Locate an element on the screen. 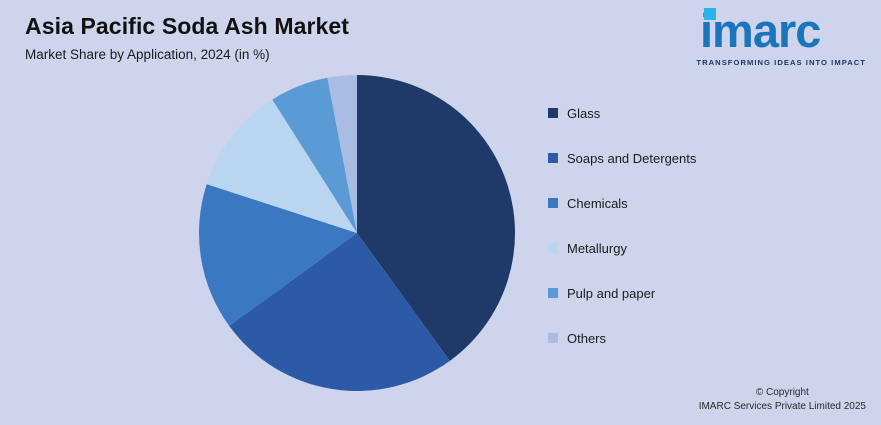  legend-item: Others is located at coordinates (622, 338).